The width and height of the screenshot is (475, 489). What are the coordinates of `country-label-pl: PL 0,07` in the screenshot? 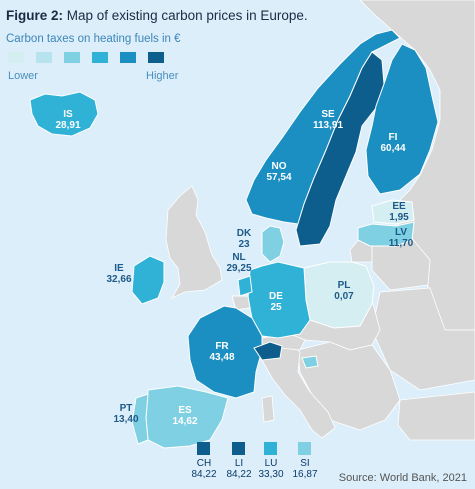 It's located at (344, 291).